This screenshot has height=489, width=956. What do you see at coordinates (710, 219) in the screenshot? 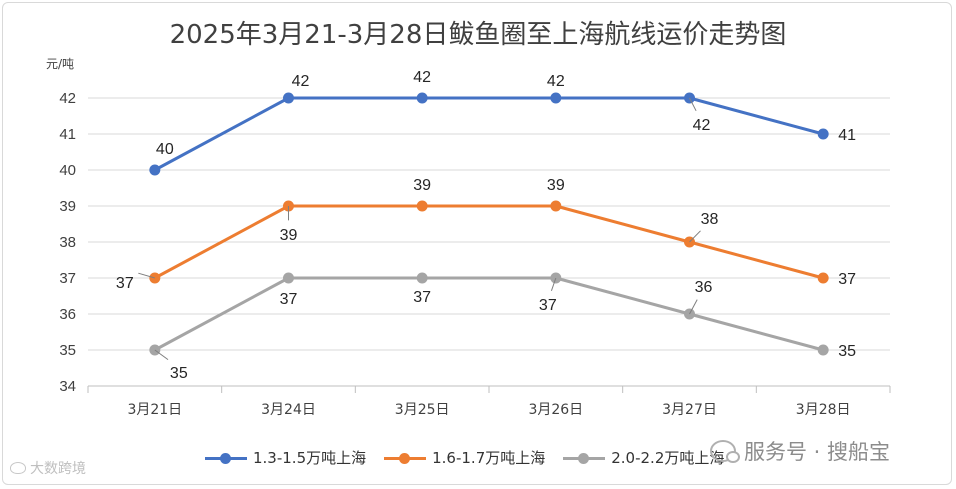
I see `data-label: 38` at bounding box center [710, 219].